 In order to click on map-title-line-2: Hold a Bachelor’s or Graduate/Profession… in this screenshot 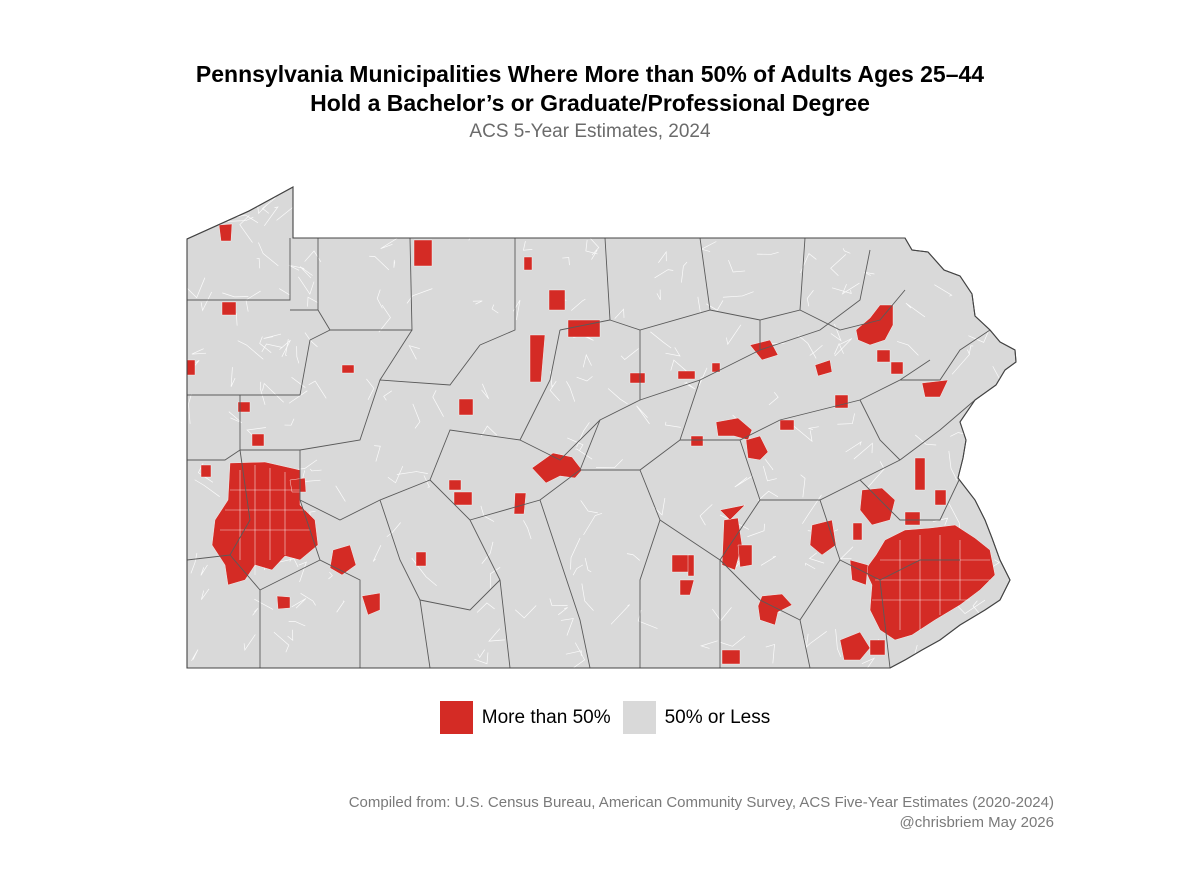, I will do `click(590, 103)`.